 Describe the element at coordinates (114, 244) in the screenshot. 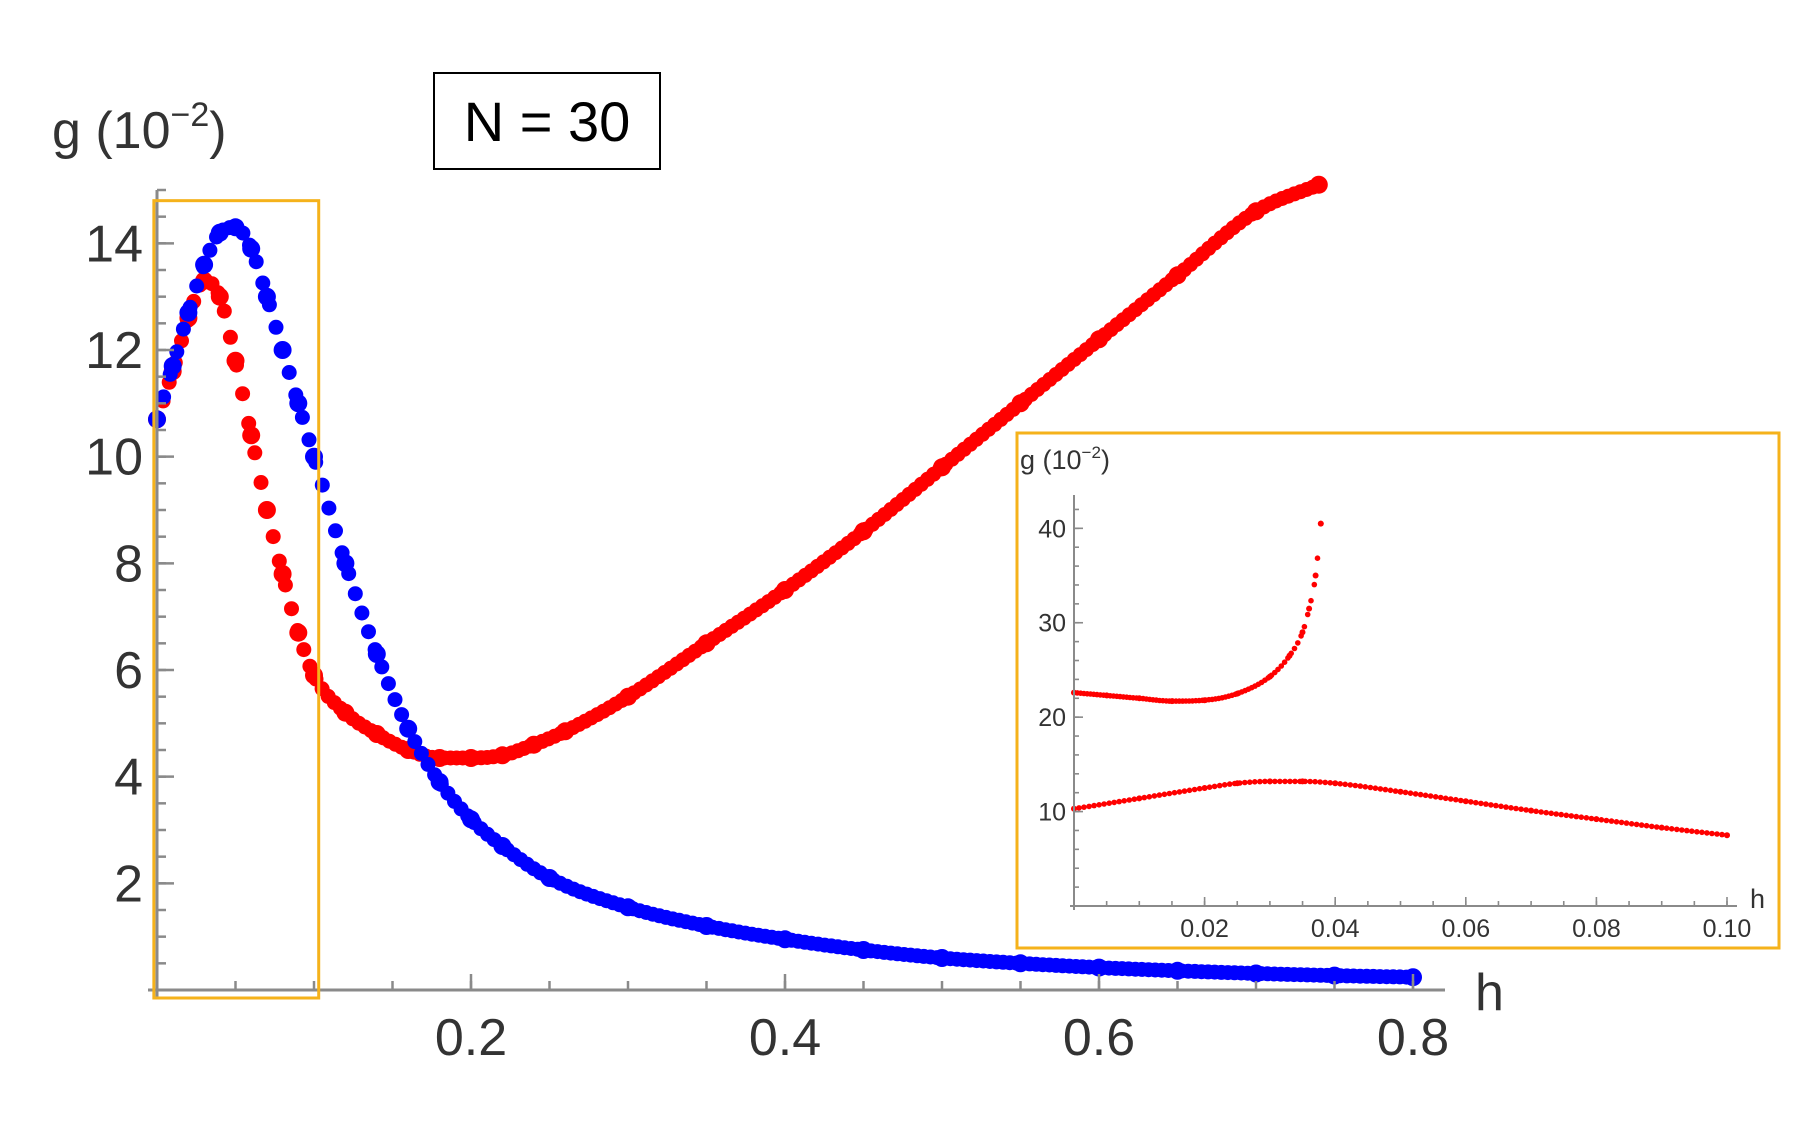

I see `main-y-tick-label: 14` at that location.